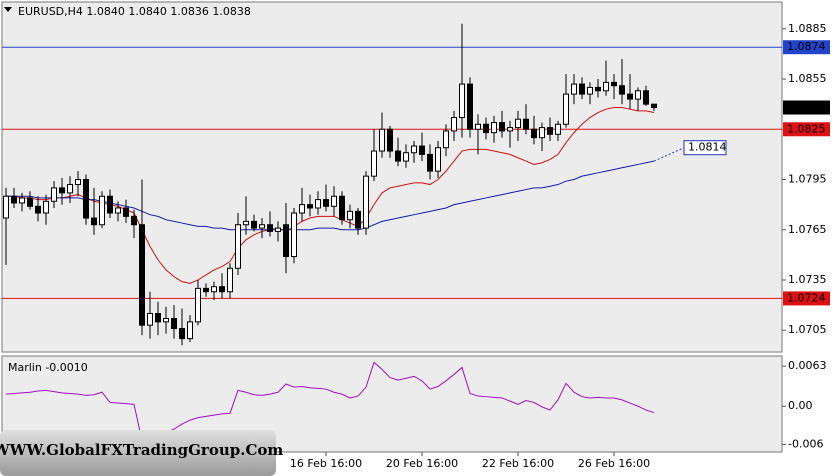  What do you see at coordinates (8, 9) in the screenshot?
I see `title-marker` at bounding box center [8, 9].